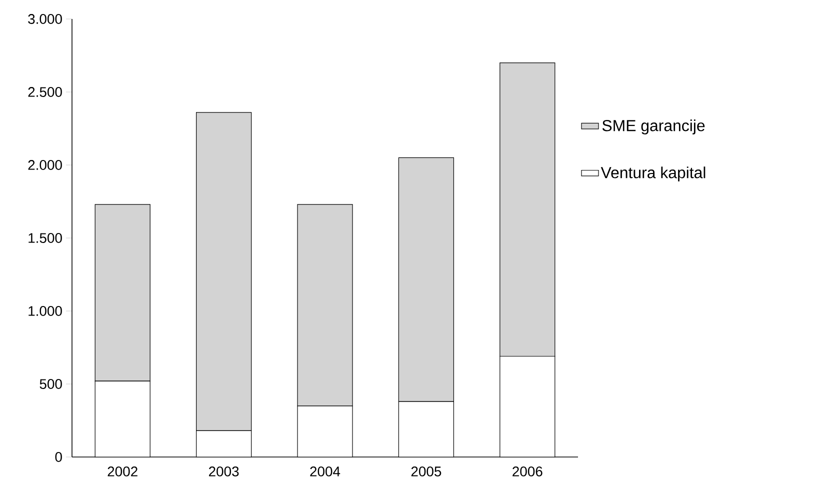  Describe the element at coordinates (653, 127) in the screenshot. I see `legend-label: SME garancije` at that location.